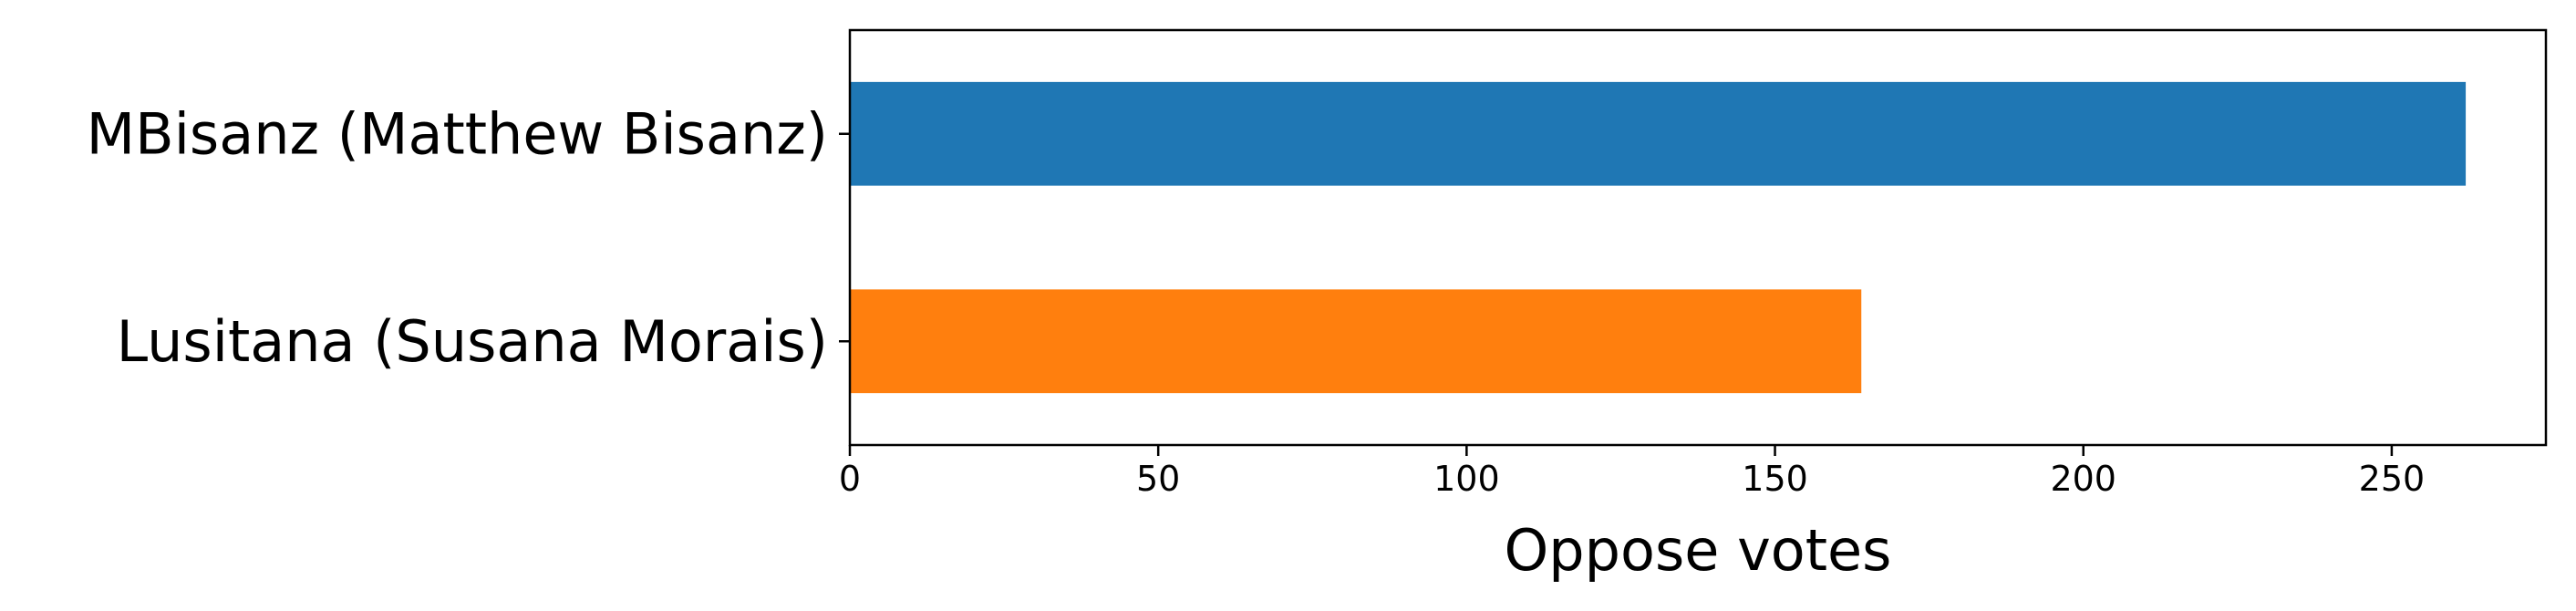 The width and height of the screenshot is (2576, 611). What do you see at coordinates (1698, 550) in the screenshot?
I see `x-axis-title: Oppose votes` at bounding box center [1698, 550].